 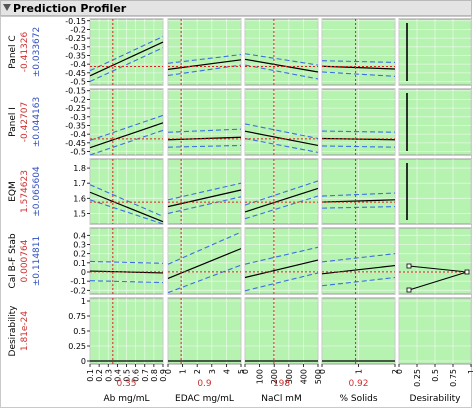 What do you see at coordinates (204, 384) in the screenshot?
I see `factor-current-value: 0.9` at bounding box center [204, 384].